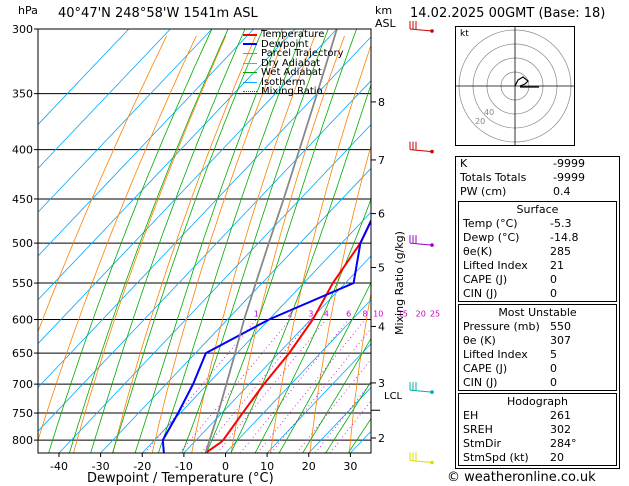  What do you see at coordinates (310, 314) in the screenshot?
I see `mixing-ratio-tick-label: 3` at bounding box center [310, 314].